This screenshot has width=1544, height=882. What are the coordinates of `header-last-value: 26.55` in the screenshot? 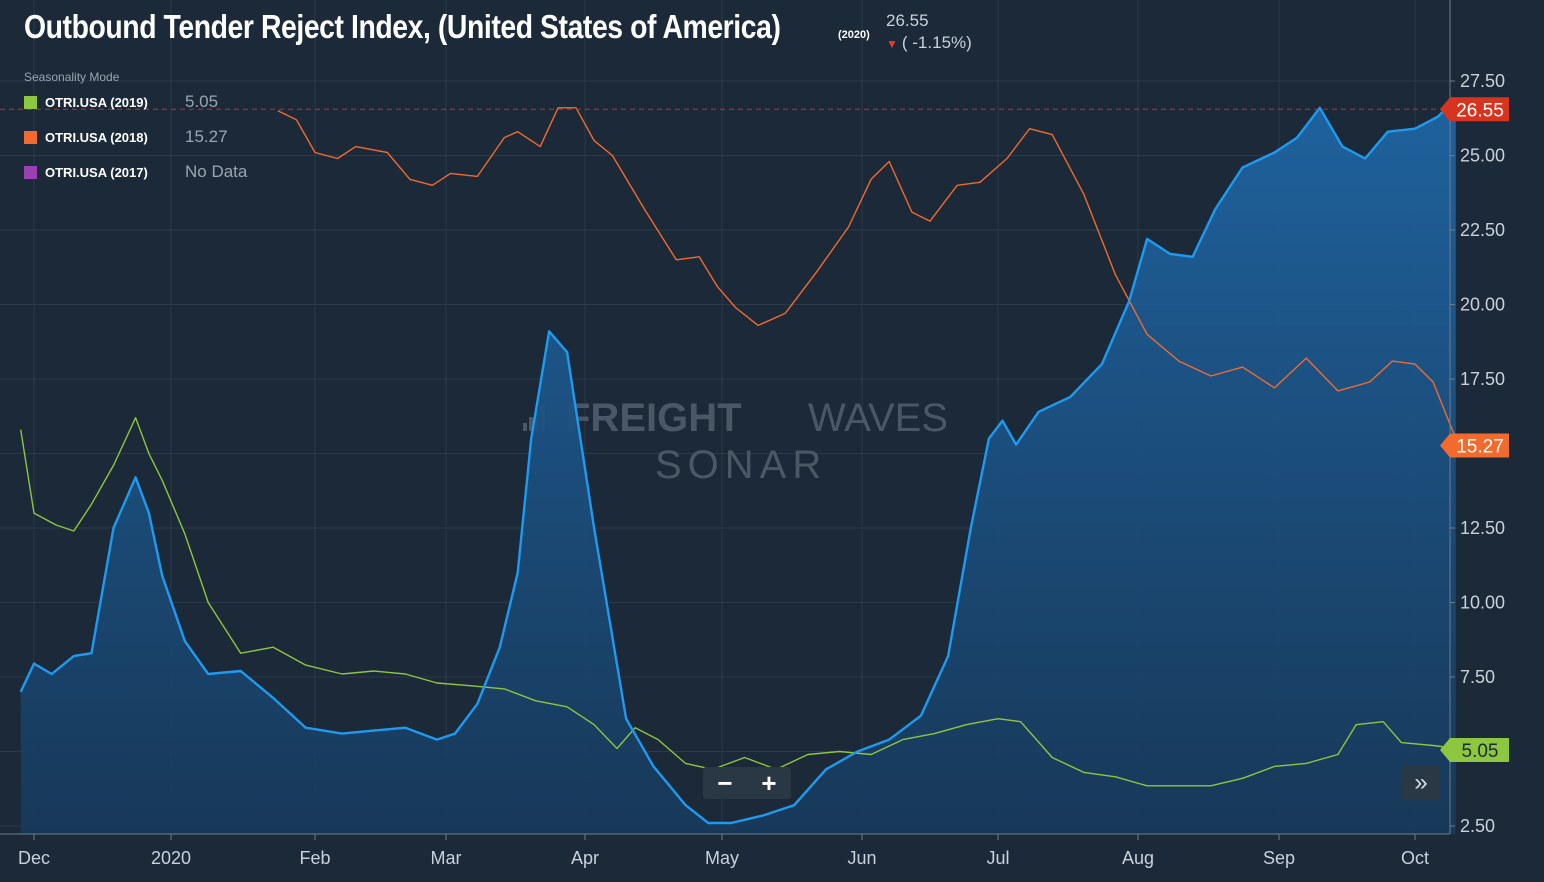 It's located at (907, 20).